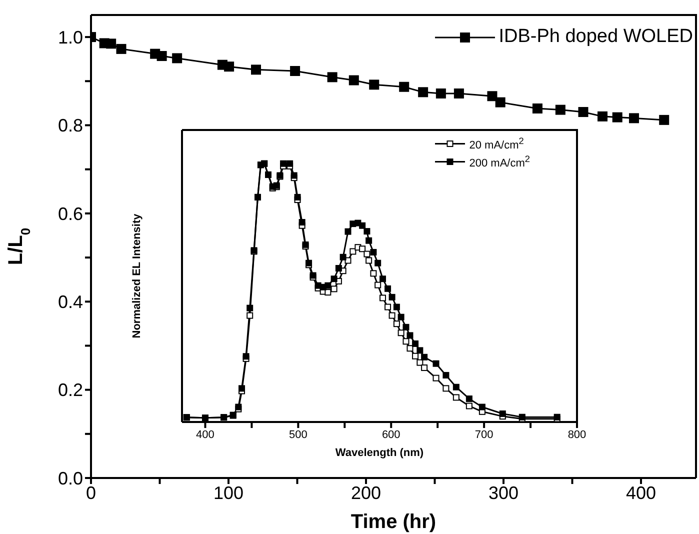  I want to click on y-tick-label: 0.6, so click(70, 214).